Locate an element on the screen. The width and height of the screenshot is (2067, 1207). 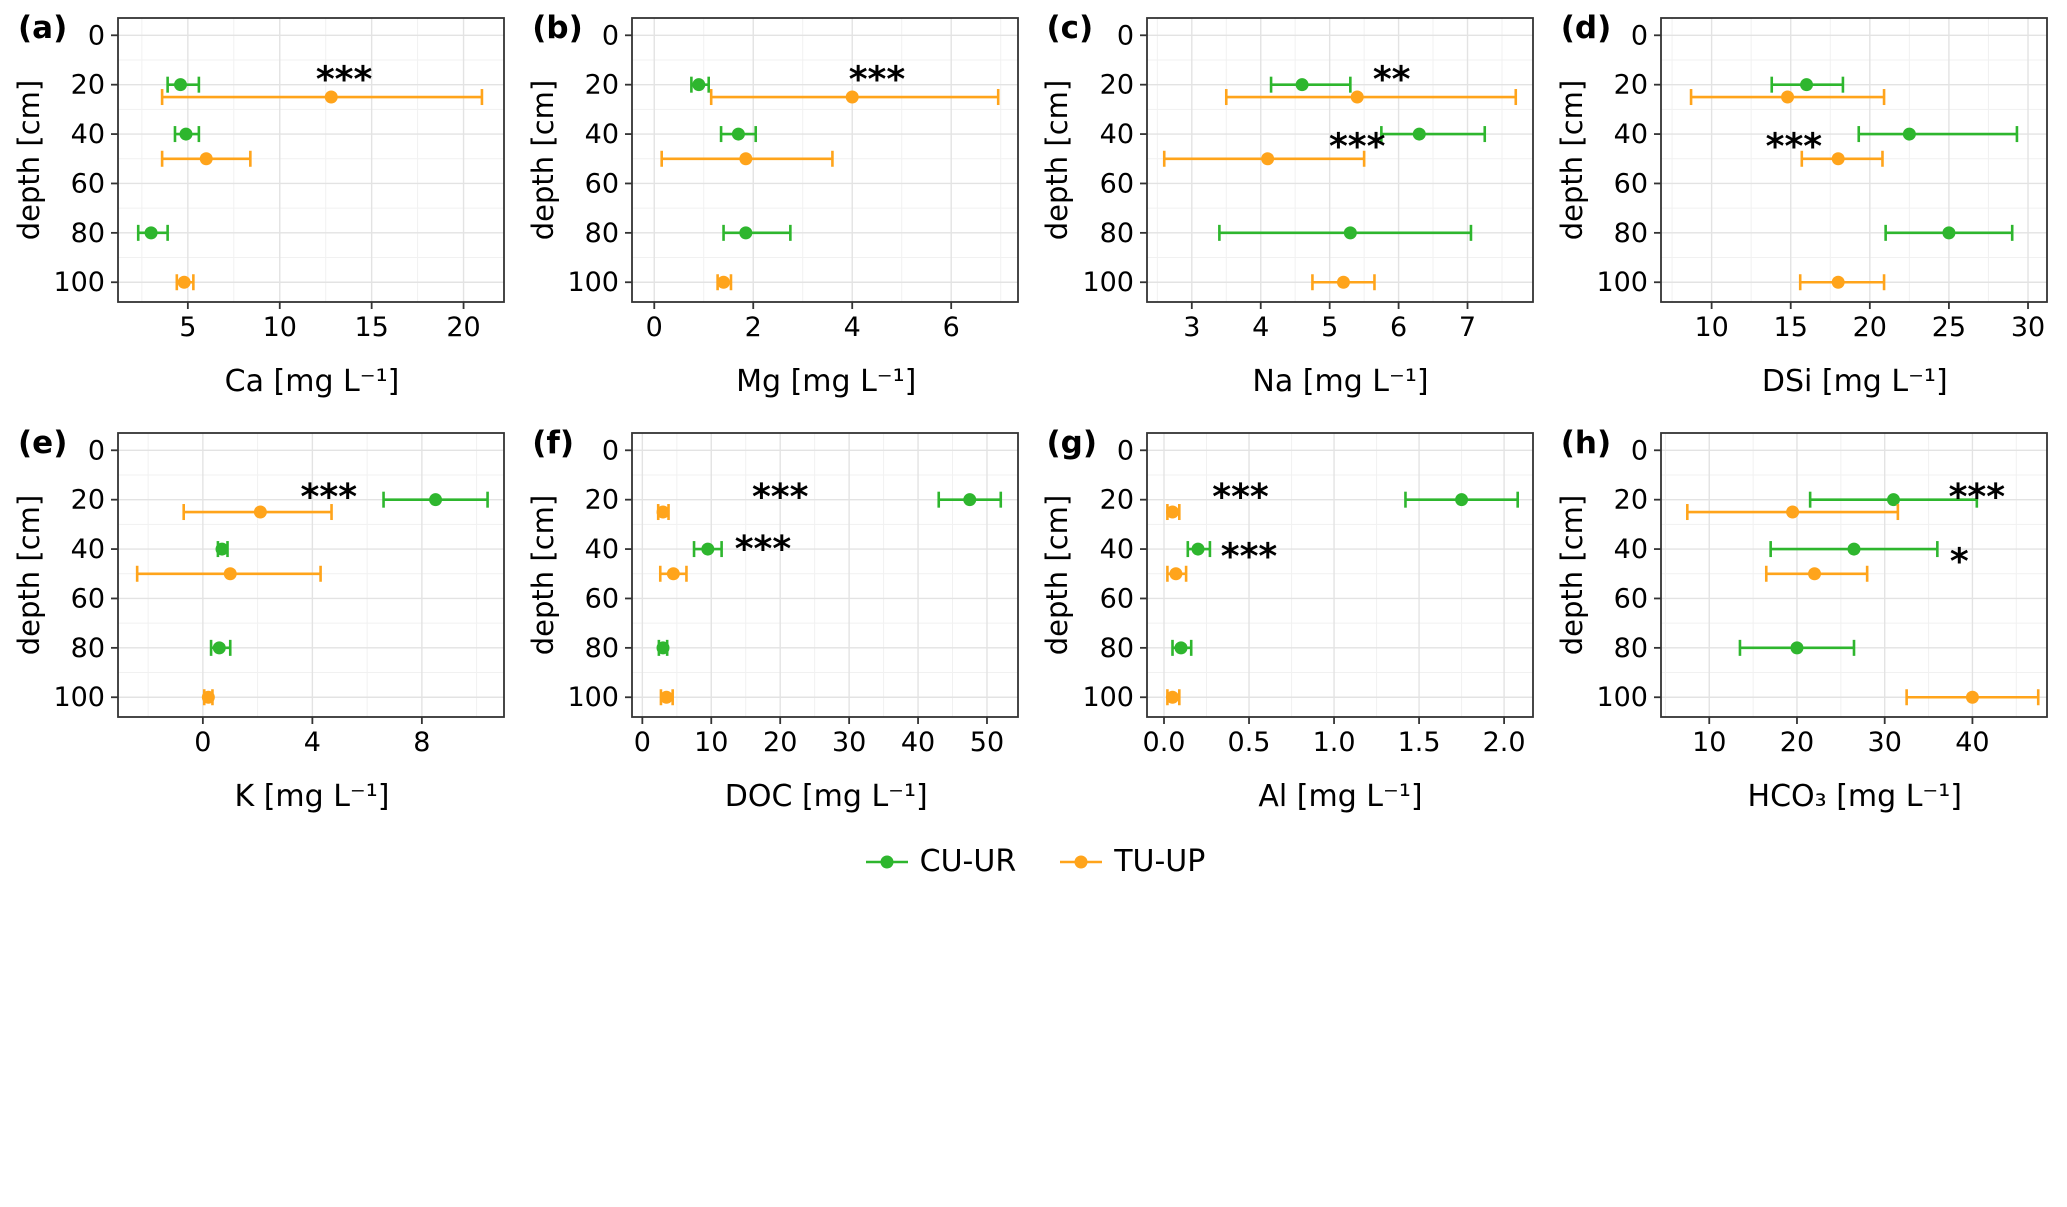
x-tick-label: 30 is located at coordinates (2028, 327).